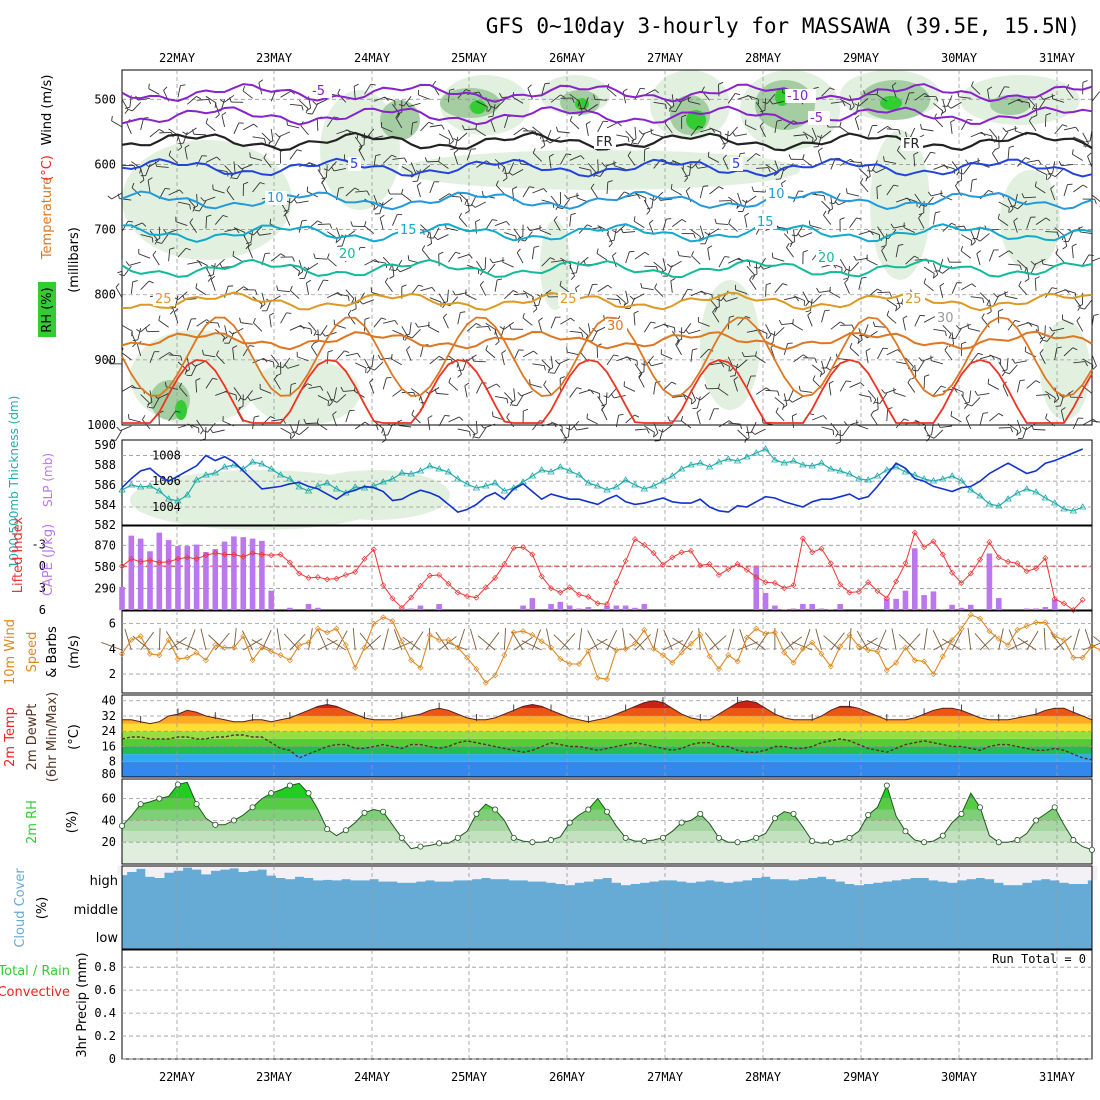 The image size is (1100, 1100). I want to click on temp-line, so click(607, 712).